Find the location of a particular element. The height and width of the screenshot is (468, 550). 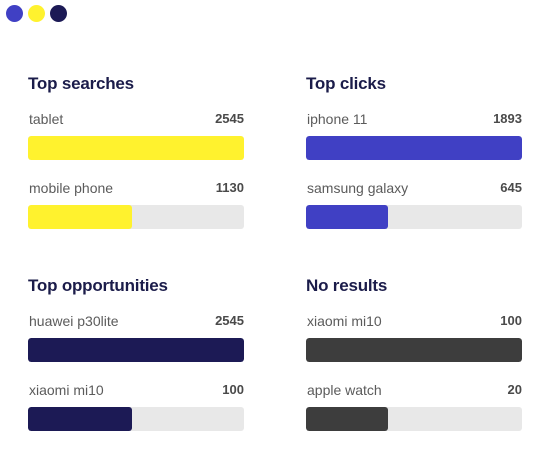

panel-title: Top searches is located at coordinates (81, 83).